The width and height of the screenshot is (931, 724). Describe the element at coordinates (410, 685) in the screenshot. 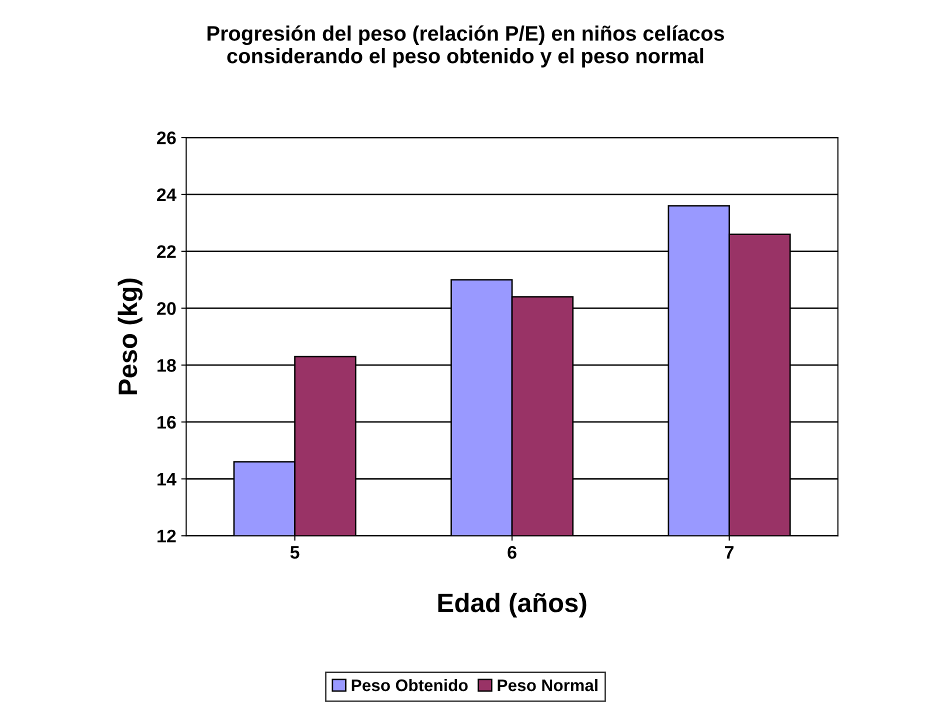

I see `legend-label: Peso Obtenido` at that location.